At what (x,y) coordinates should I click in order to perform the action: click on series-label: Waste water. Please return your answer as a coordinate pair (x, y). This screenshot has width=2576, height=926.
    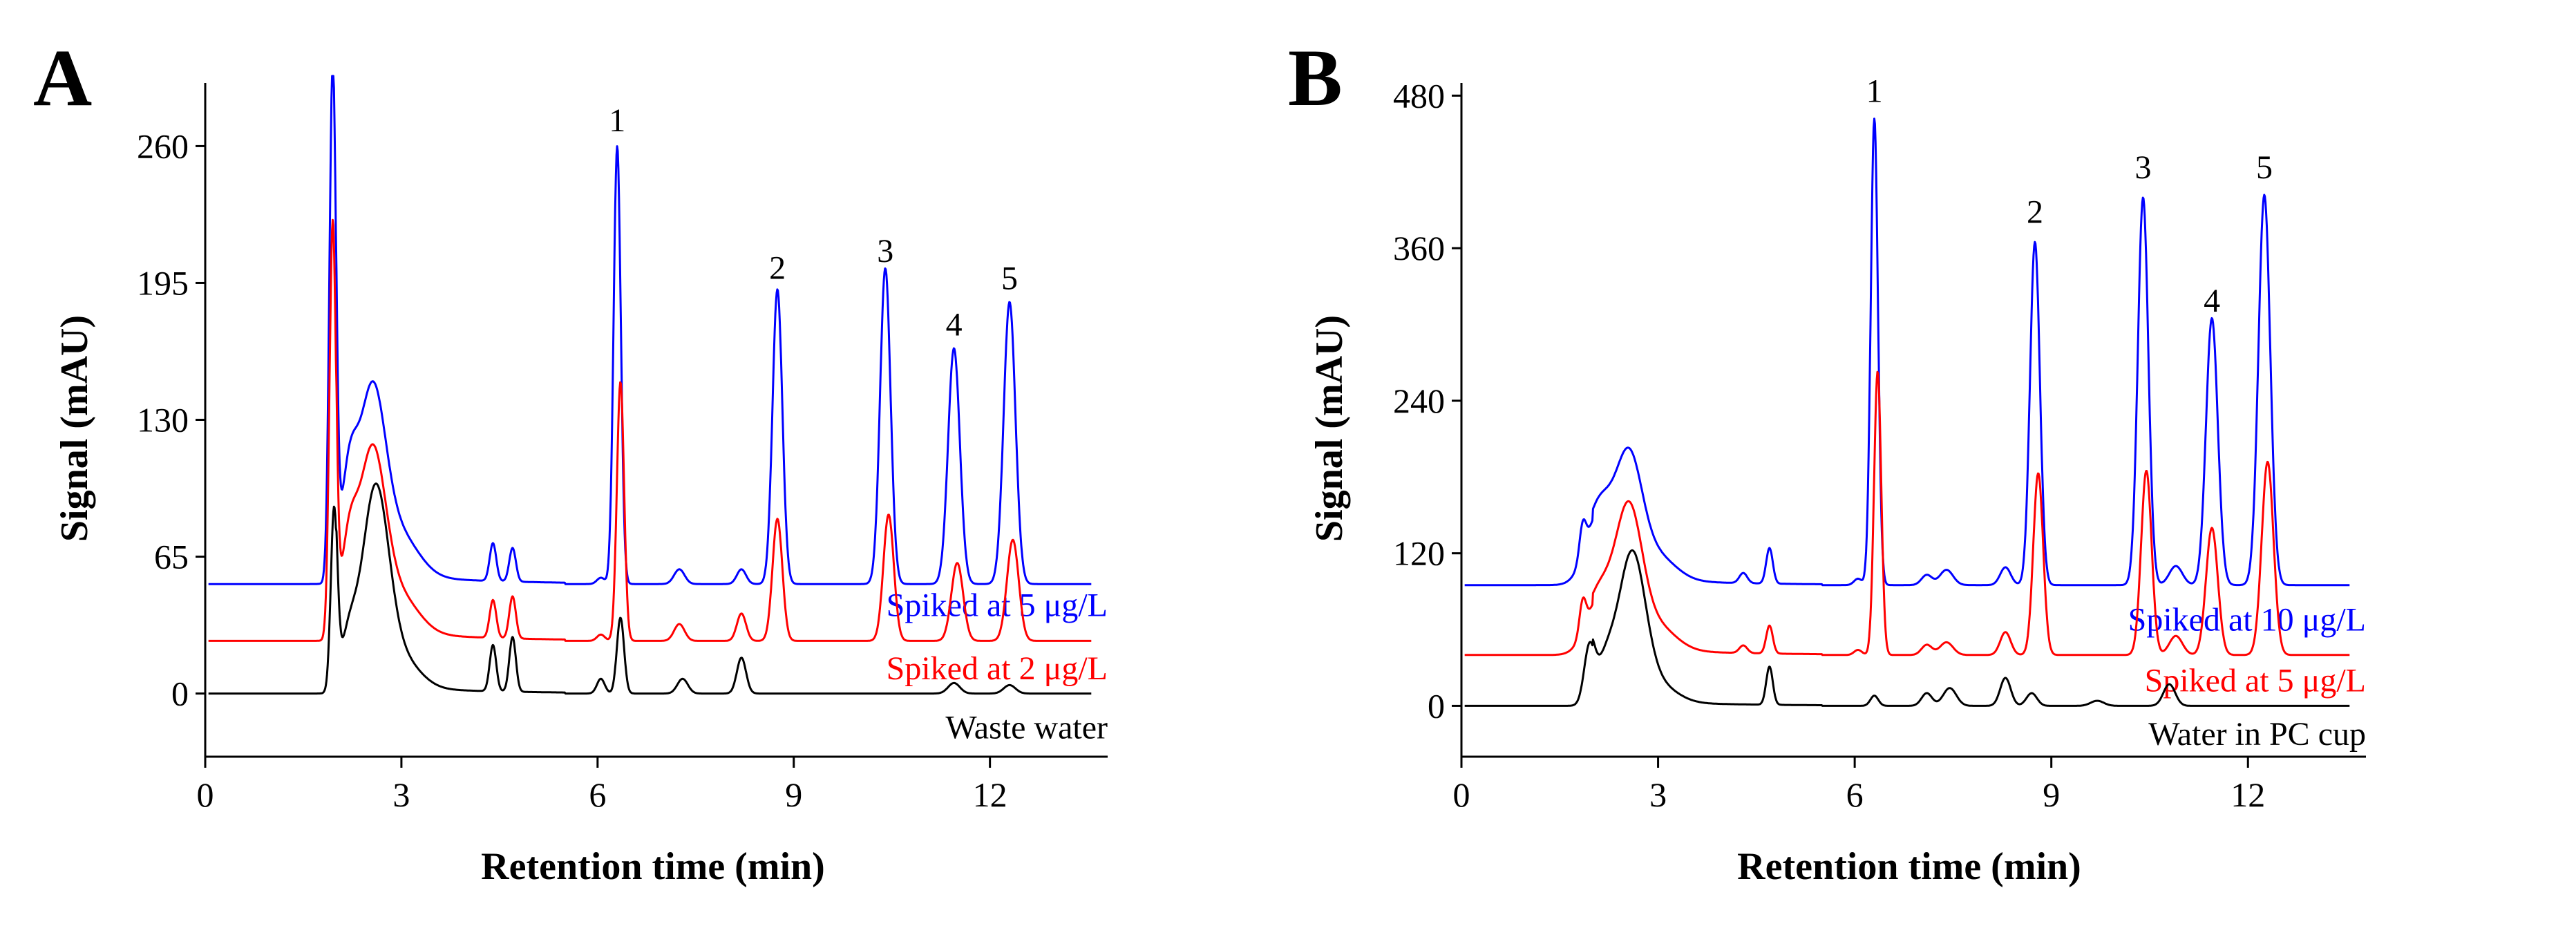
    Looking at the image, I should click on (1026, 727).